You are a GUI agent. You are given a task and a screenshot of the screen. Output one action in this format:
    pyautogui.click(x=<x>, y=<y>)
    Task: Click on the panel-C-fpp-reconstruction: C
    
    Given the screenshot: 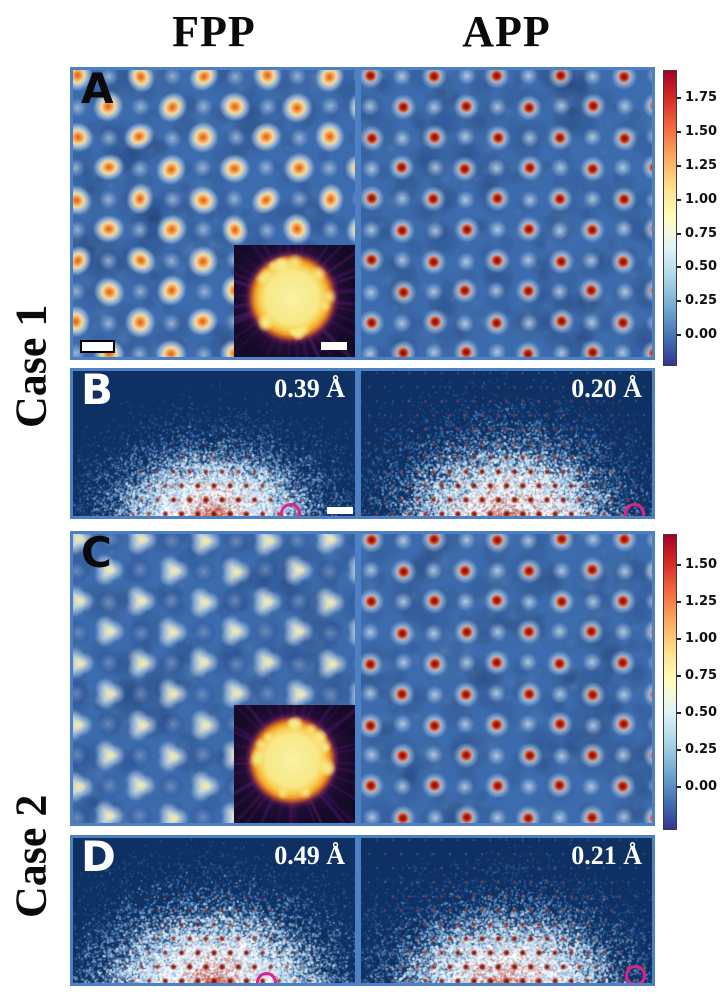 What is the action you would take?
    pyautogui.click(x=214, y=678)
    